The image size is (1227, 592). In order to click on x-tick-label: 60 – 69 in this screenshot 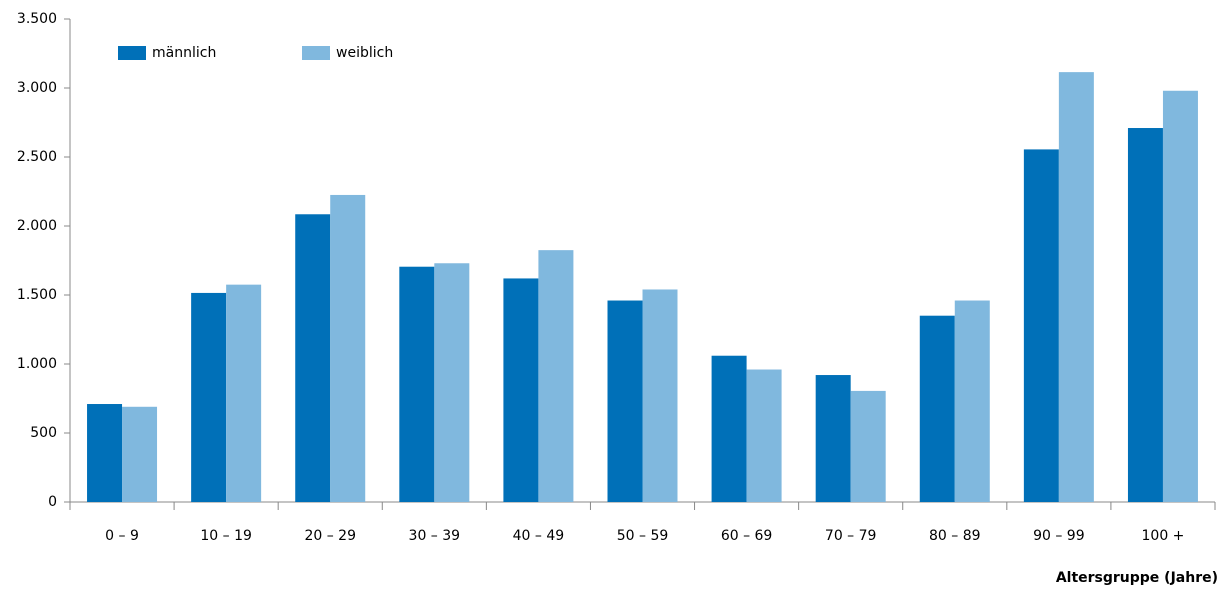, I will do `click(747, 536)`.